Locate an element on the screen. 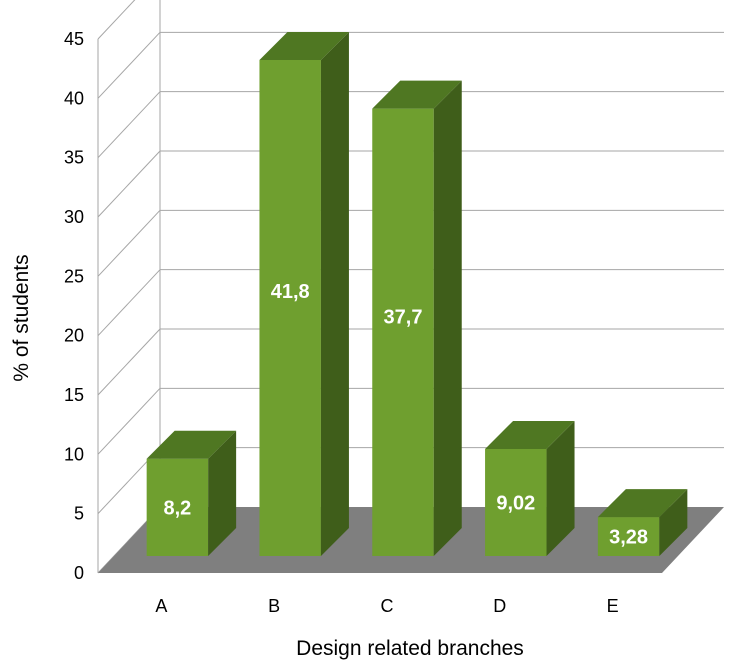 This screenshot has width=739, height=664. y-tick-label: 15 is located at coordinates (74, 395).